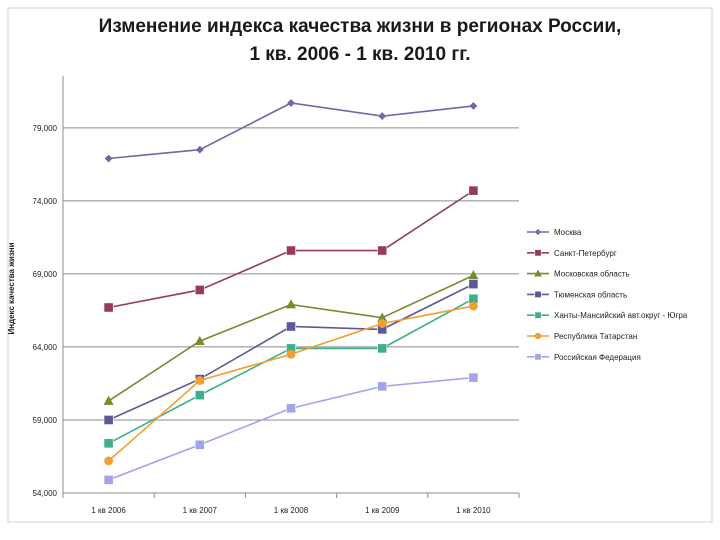 The height and width of the screenshot is (540, 720). Describe the element at coordinates (473, 510) in the screenshot. I see `x-tick-label: 1 кв 2010` at that location.